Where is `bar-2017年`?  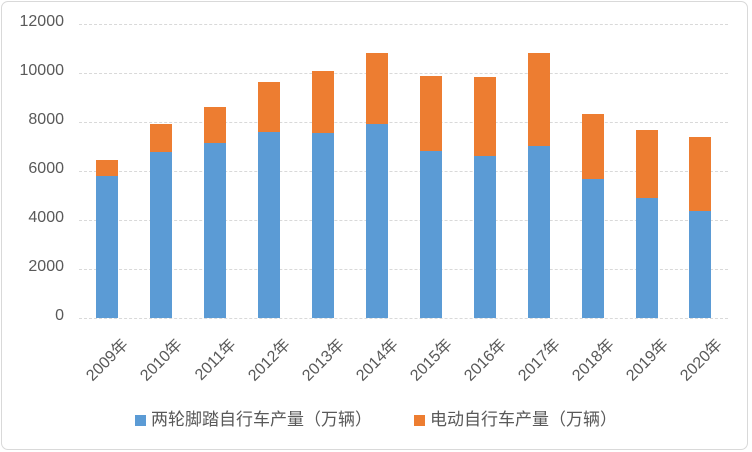
bar-2017年 is located at coordinates (538, 171).